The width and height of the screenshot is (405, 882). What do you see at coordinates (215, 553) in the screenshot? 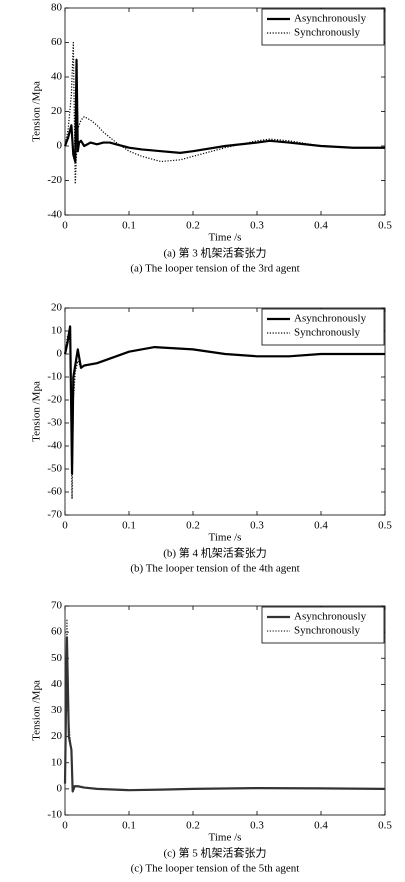
I see `caption-cn: (b) 第 4 机架活套张力` at bounding box center [215, 553].